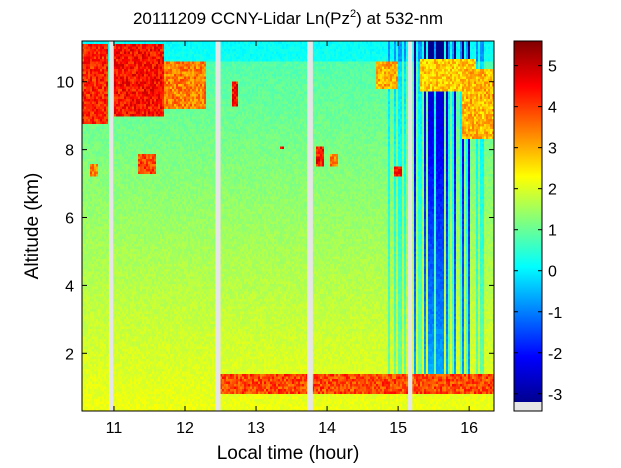 The height and width of the screenshot is (468, 621). Describe the element at coordinates (552, 190) in the screenshot. I see `colorbar-tick-label: 2` at that location.